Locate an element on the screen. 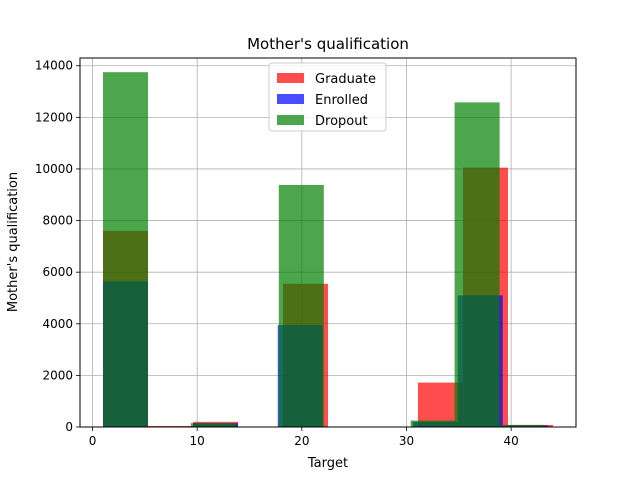 The width and height of the screenshot is (640, 480). x-tick-label: 0 is located at coordinates (93, 441).